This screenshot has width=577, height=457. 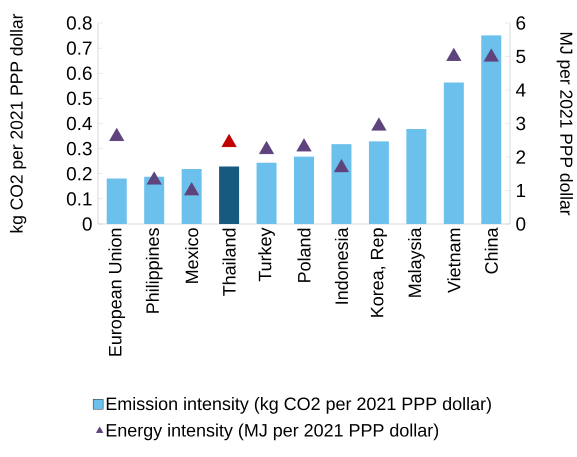 I want to click on x-tick-label: Malaysia, so click(x=416, y=262).